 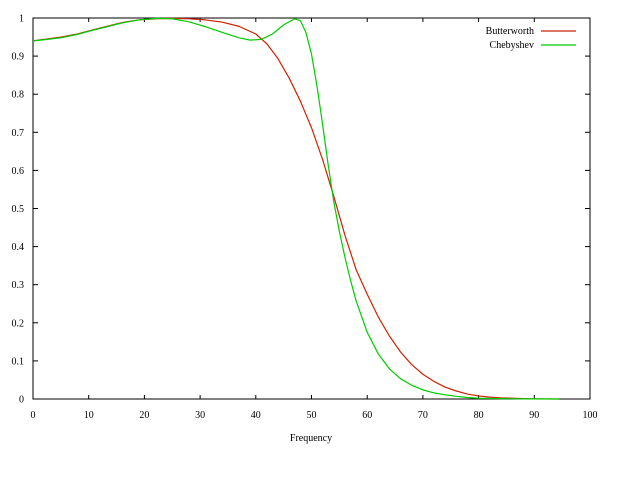 I want to click on x-tick-label: 10, so click(x=89, y=415).